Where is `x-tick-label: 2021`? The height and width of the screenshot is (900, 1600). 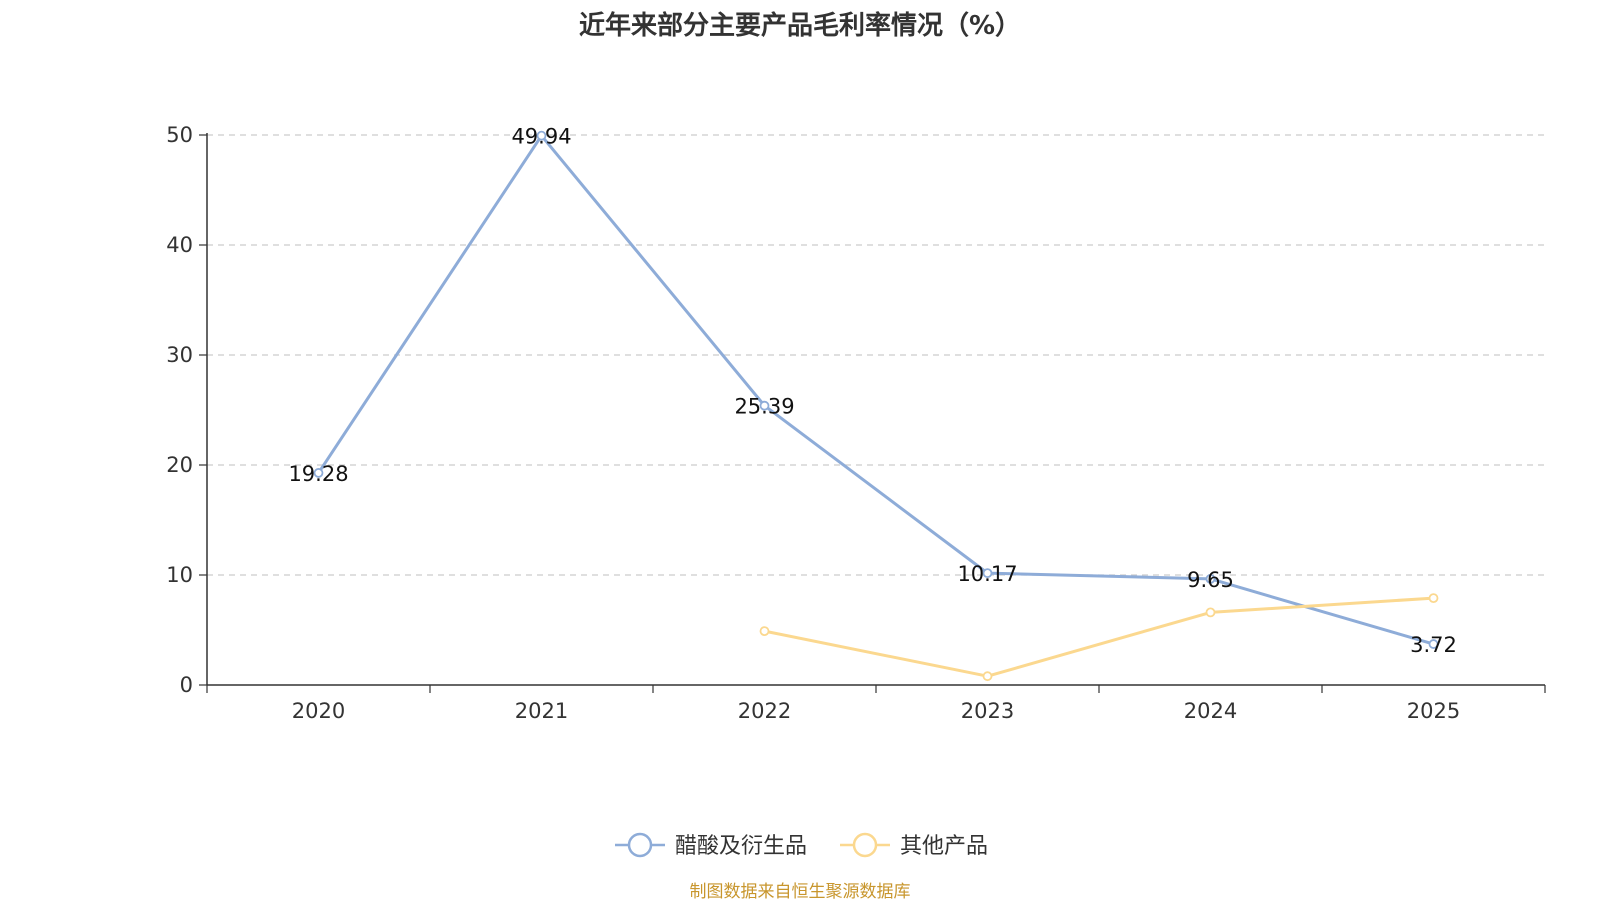 x-tick-label: 2021 is located at coordinates (541, 711).